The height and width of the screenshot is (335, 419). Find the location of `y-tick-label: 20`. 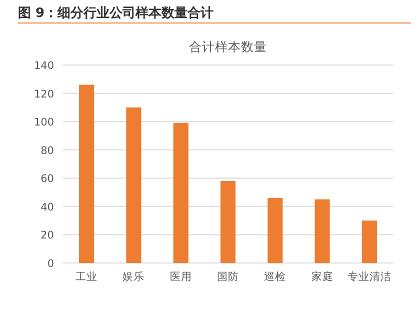

y-tick-label: 20 is located at coordinates (47, 236).